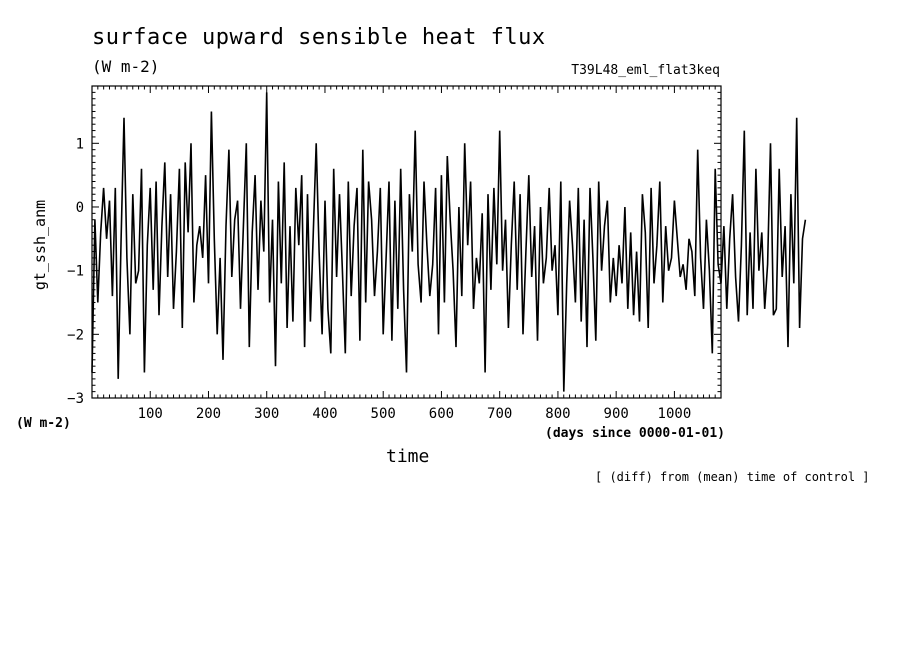 The height and width of the screenshot is (654, 904). I want to click on x-tick-label: 1000, so click(675, 414).